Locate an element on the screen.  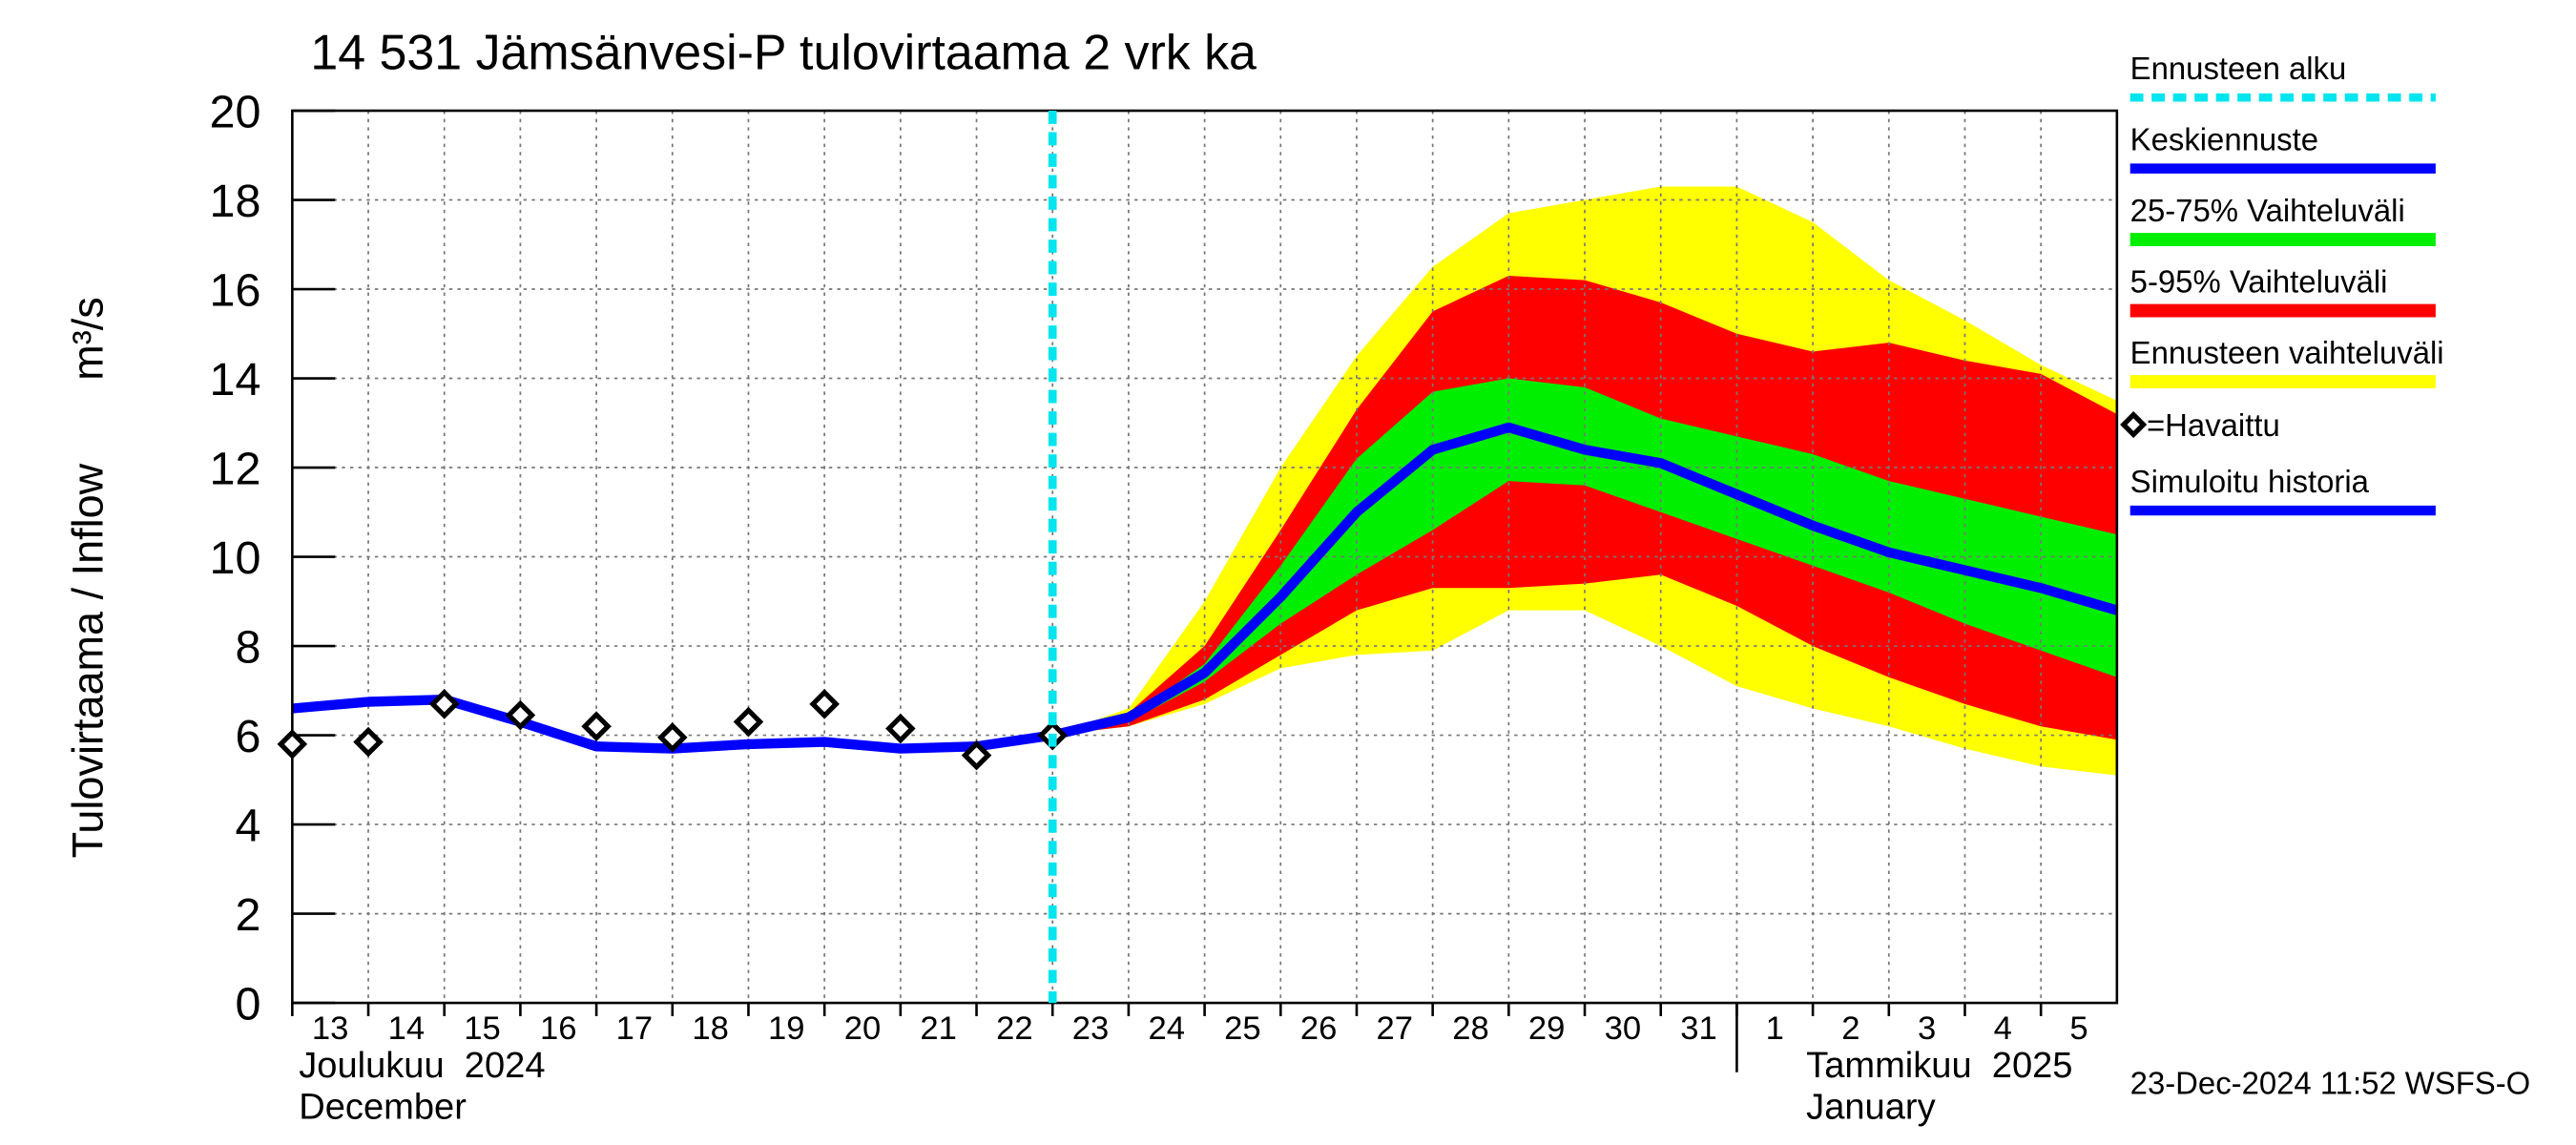
x-tick-label: 22 is located at coordinates (1014, 1029).